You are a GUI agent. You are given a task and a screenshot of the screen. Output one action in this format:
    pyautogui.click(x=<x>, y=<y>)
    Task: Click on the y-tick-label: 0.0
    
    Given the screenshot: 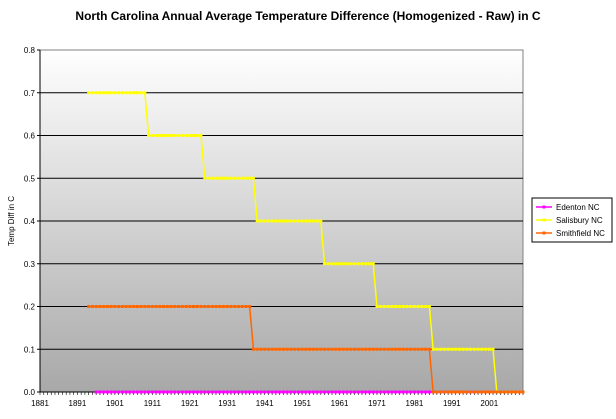 What is the action you would take?
    pyautogui.click(x=30, y=392)
    